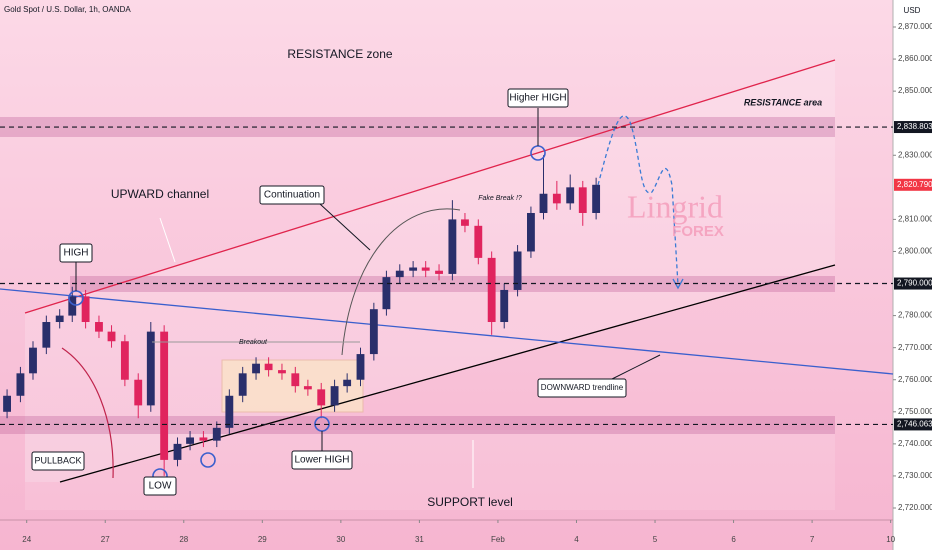 The width and height of the screenshot is (932, 550). Describe the element at coordinates (678, 284) in the screenshot. I see `projection-arrowhead` at that location.